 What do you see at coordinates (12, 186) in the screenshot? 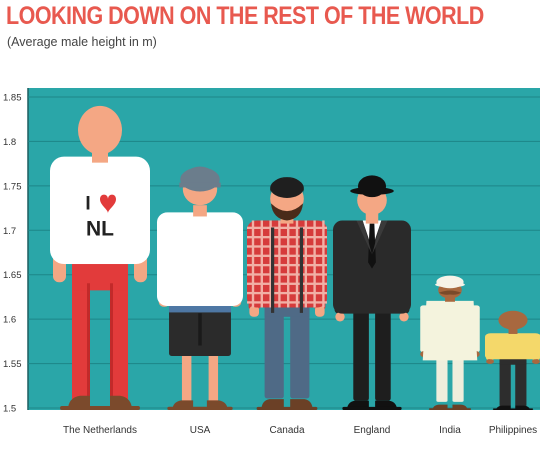
I see `y-tick-label: 1.75` at bounding box center [12, 186].